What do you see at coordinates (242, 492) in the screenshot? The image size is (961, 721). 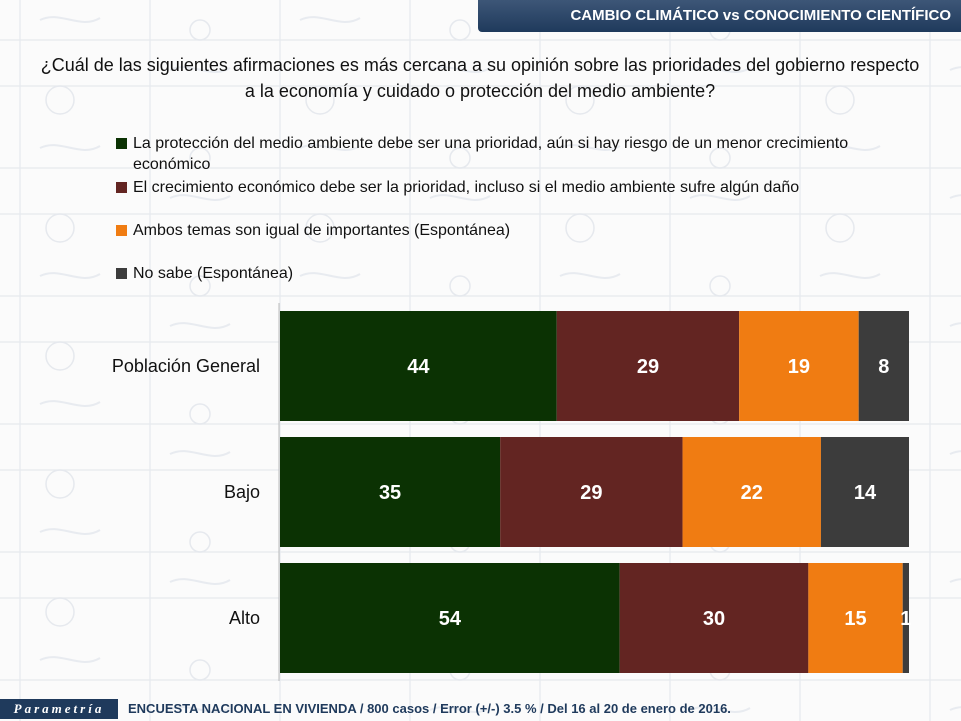 I see `category-label: Bajo` at bounding box center [242, 492].